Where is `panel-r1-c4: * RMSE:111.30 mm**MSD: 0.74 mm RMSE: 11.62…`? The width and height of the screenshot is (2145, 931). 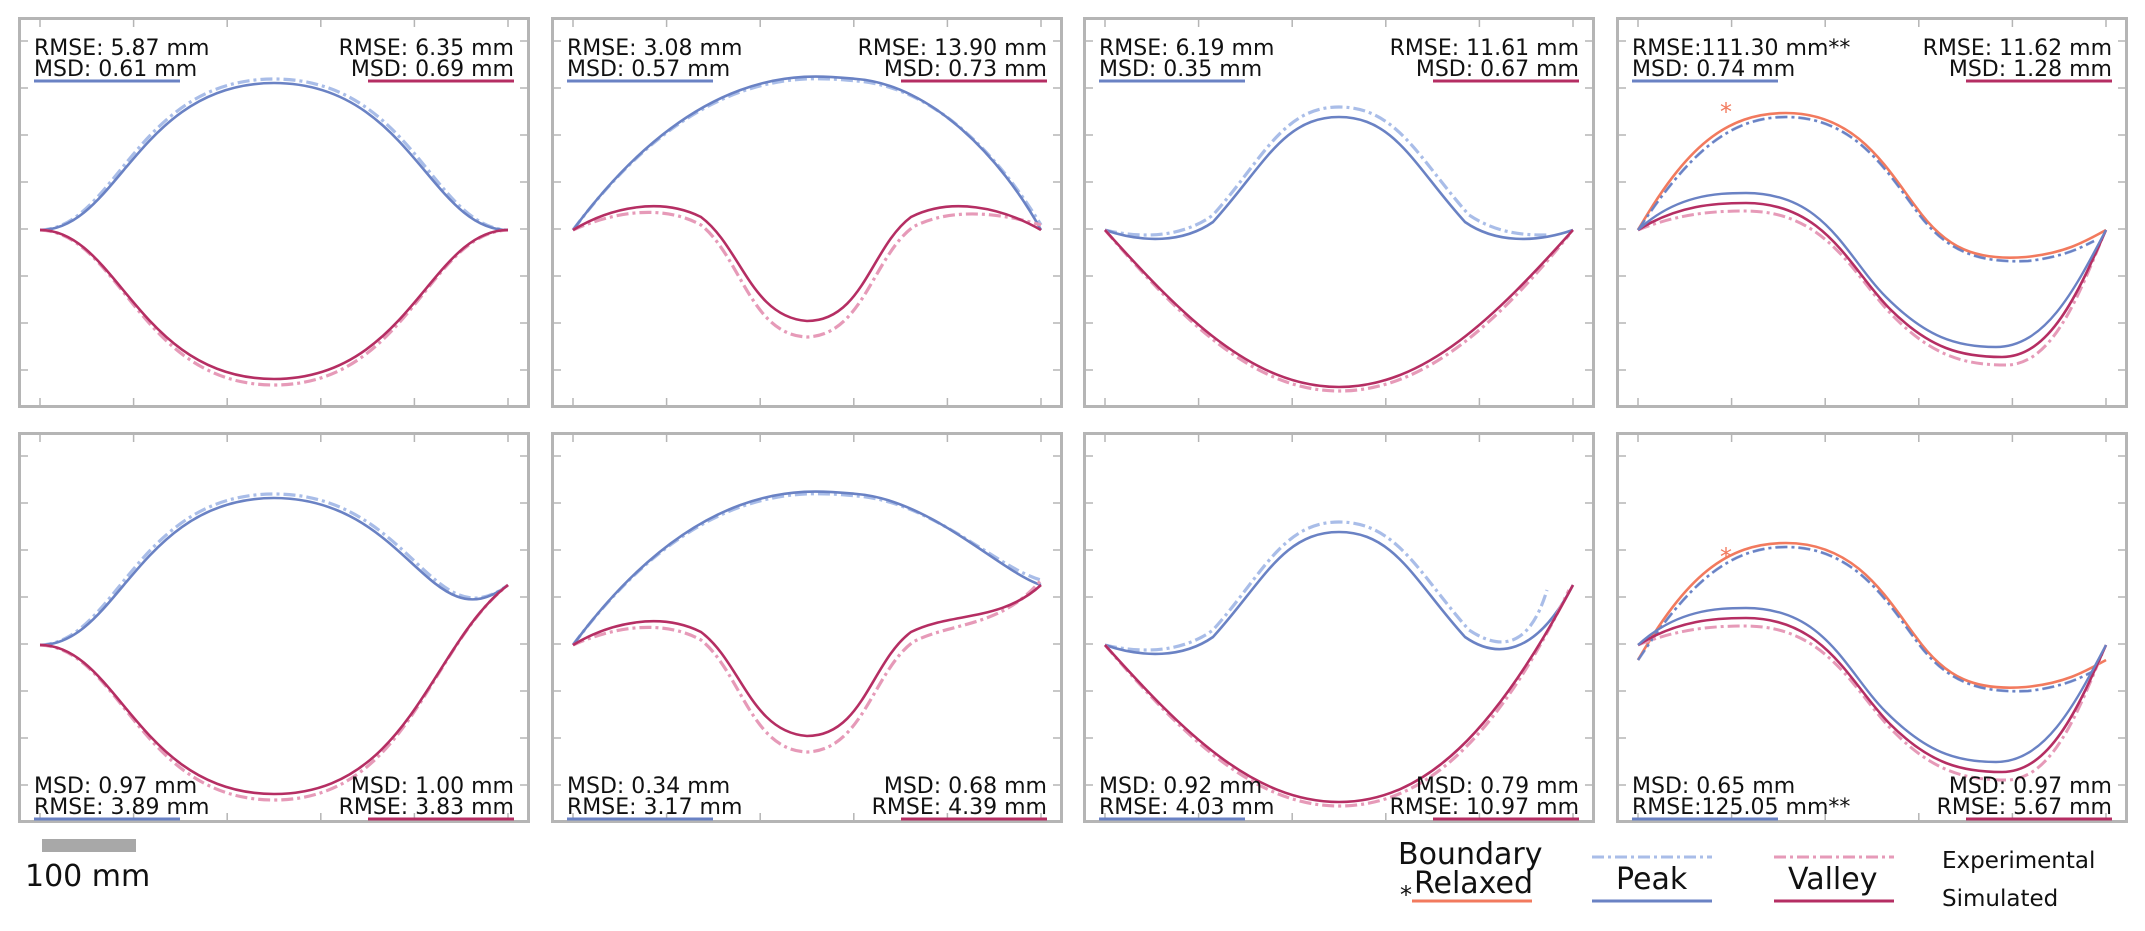 panel-r1-c4: * RMSE:111.30 mm**MSD: 0.74 mm RMSE: 11.62… is located at coordinates (1872, 212).